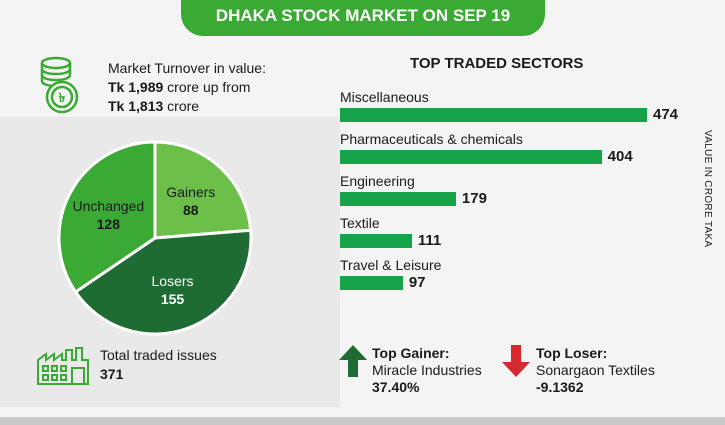 The image size is (725, 425). I want to click on pie-label-gainers: Gainers 88, so click(191, 201).